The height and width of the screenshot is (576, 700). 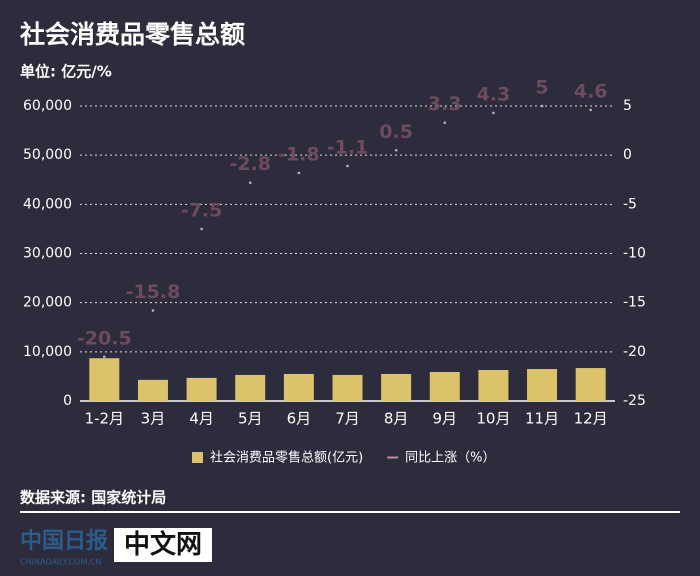 What do you see at coordinates (47, 106) in the screenshot?
I see `y-tick-label: 60,000` at bounding box center [47, 106].